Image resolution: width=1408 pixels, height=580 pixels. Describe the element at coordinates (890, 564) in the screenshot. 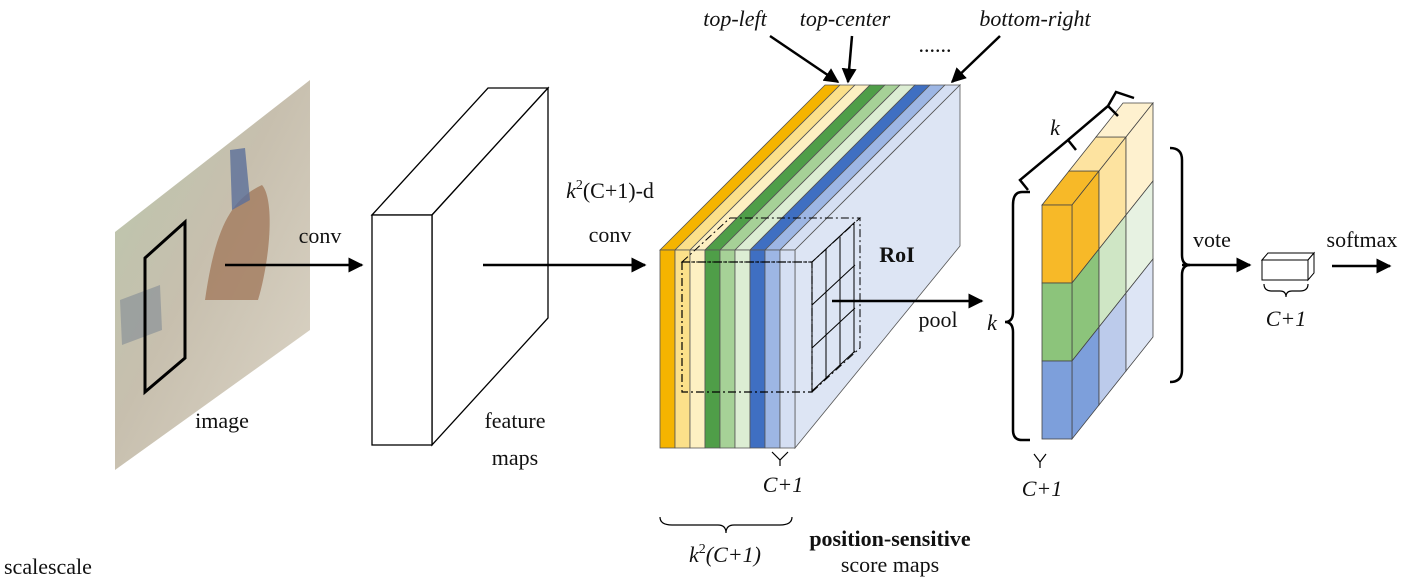

I see `caption: score maps` at that location.